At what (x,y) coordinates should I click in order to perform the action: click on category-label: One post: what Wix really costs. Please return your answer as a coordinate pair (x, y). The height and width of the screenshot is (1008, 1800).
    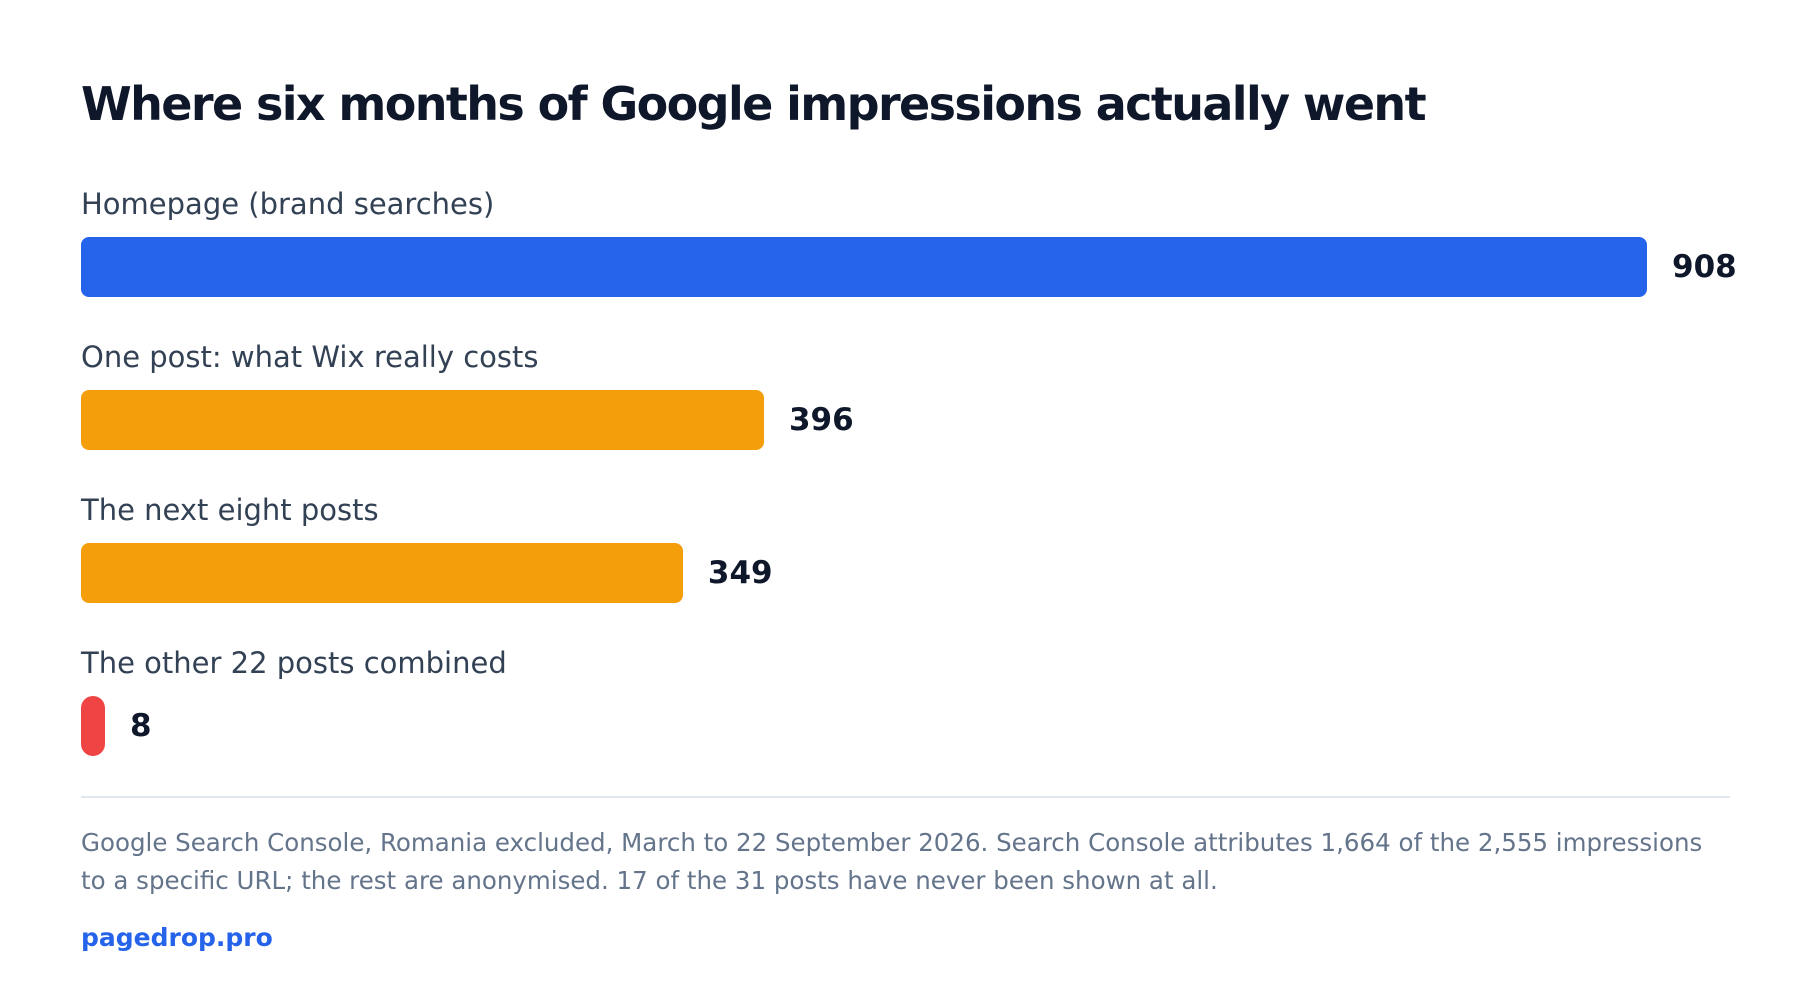
    Looking at the image, I should click on (310, 357).